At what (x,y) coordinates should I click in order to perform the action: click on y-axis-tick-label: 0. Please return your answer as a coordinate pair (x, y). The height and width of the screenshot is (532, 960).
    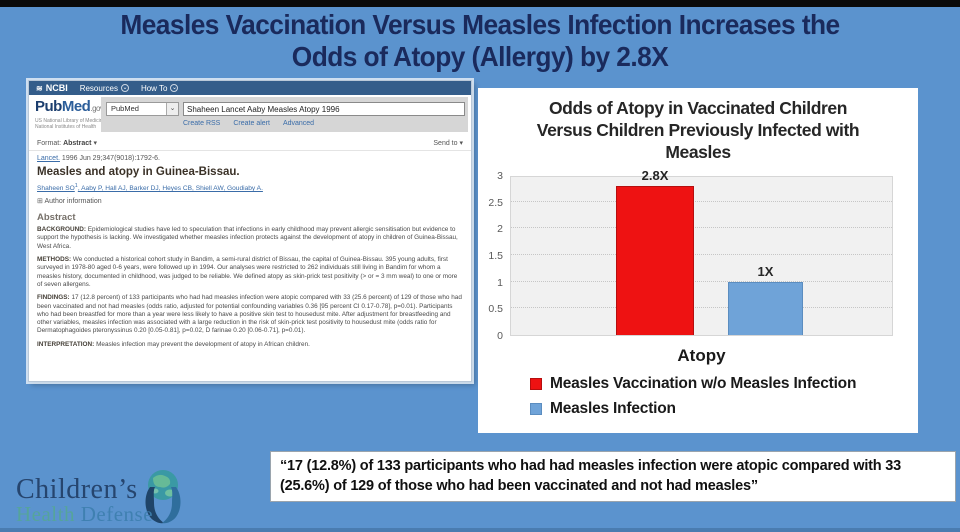
    Looking at the image, I should click on (500, 336).